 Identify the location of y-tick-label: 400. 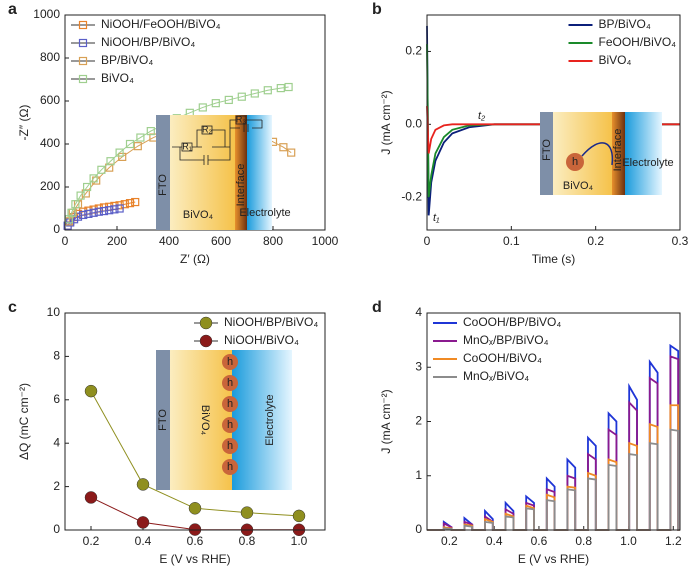
(50, 143).